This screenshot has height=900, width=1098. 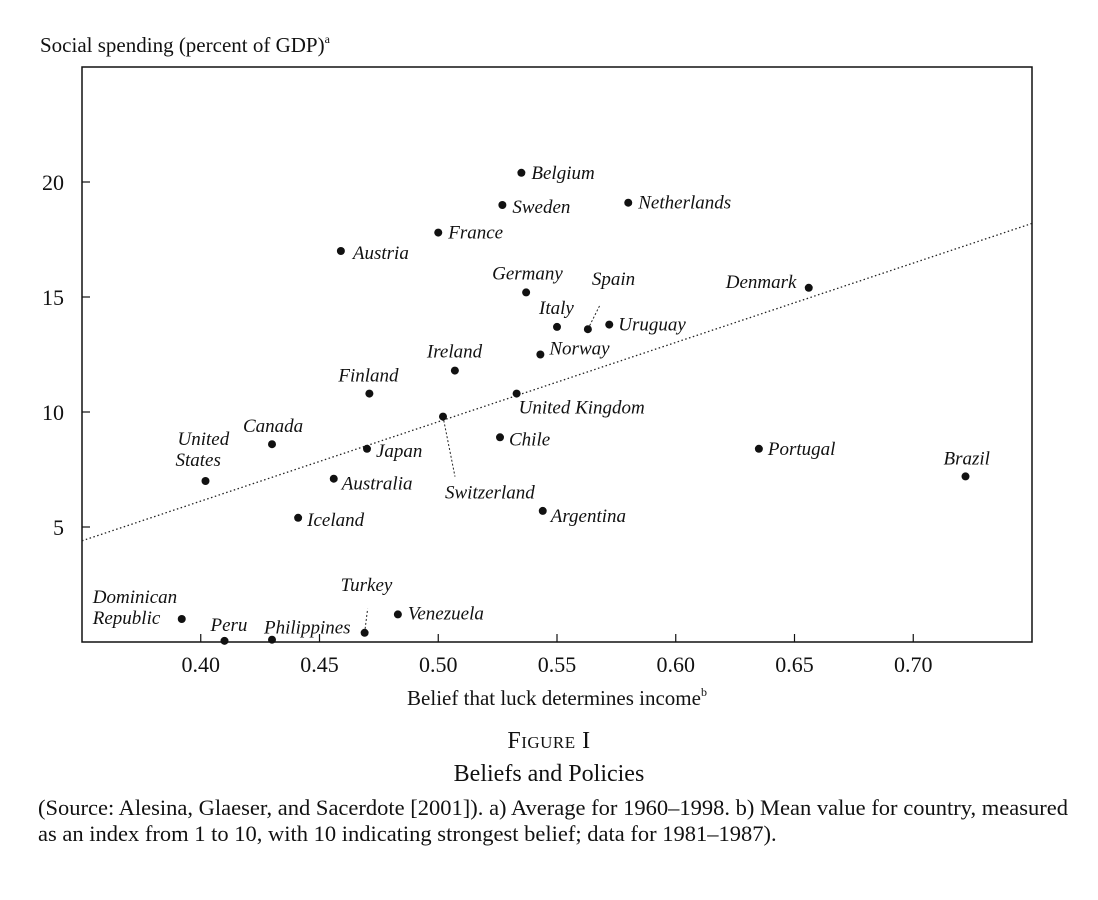 What do you see at coordinates (307, 628) in the screenshot?
I see `point-label: Philippines` at bounding box center [307, 628].